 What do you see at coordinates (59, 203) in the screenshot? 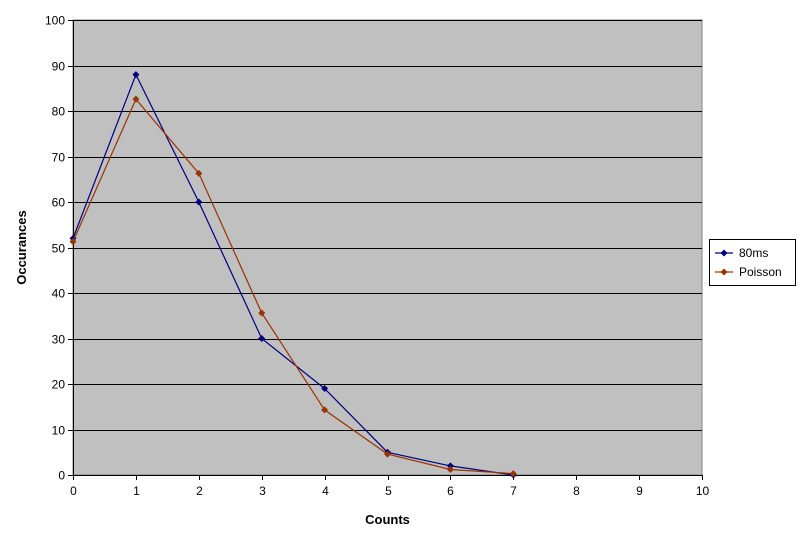
I see `y-tick-label-60: 60` at bounding box center [59, 203].